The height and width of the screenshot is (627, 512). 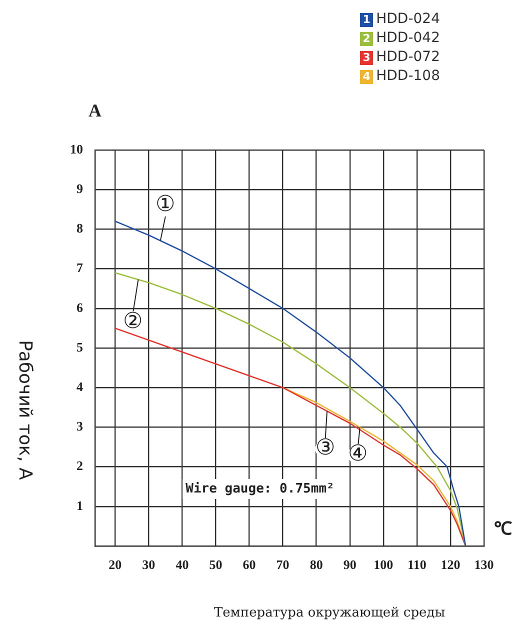 What do you see at coordinates (283, 564) in the screenshot?
I see `x-tick-label: 70` at bounding box center [283, 564].